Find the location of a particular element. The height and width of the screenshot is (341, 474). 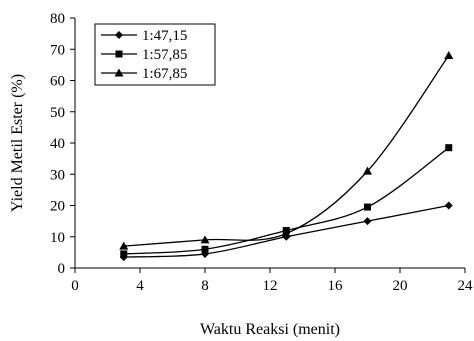

legend-item: 1:47,15 is located at coordinates (144, 36).